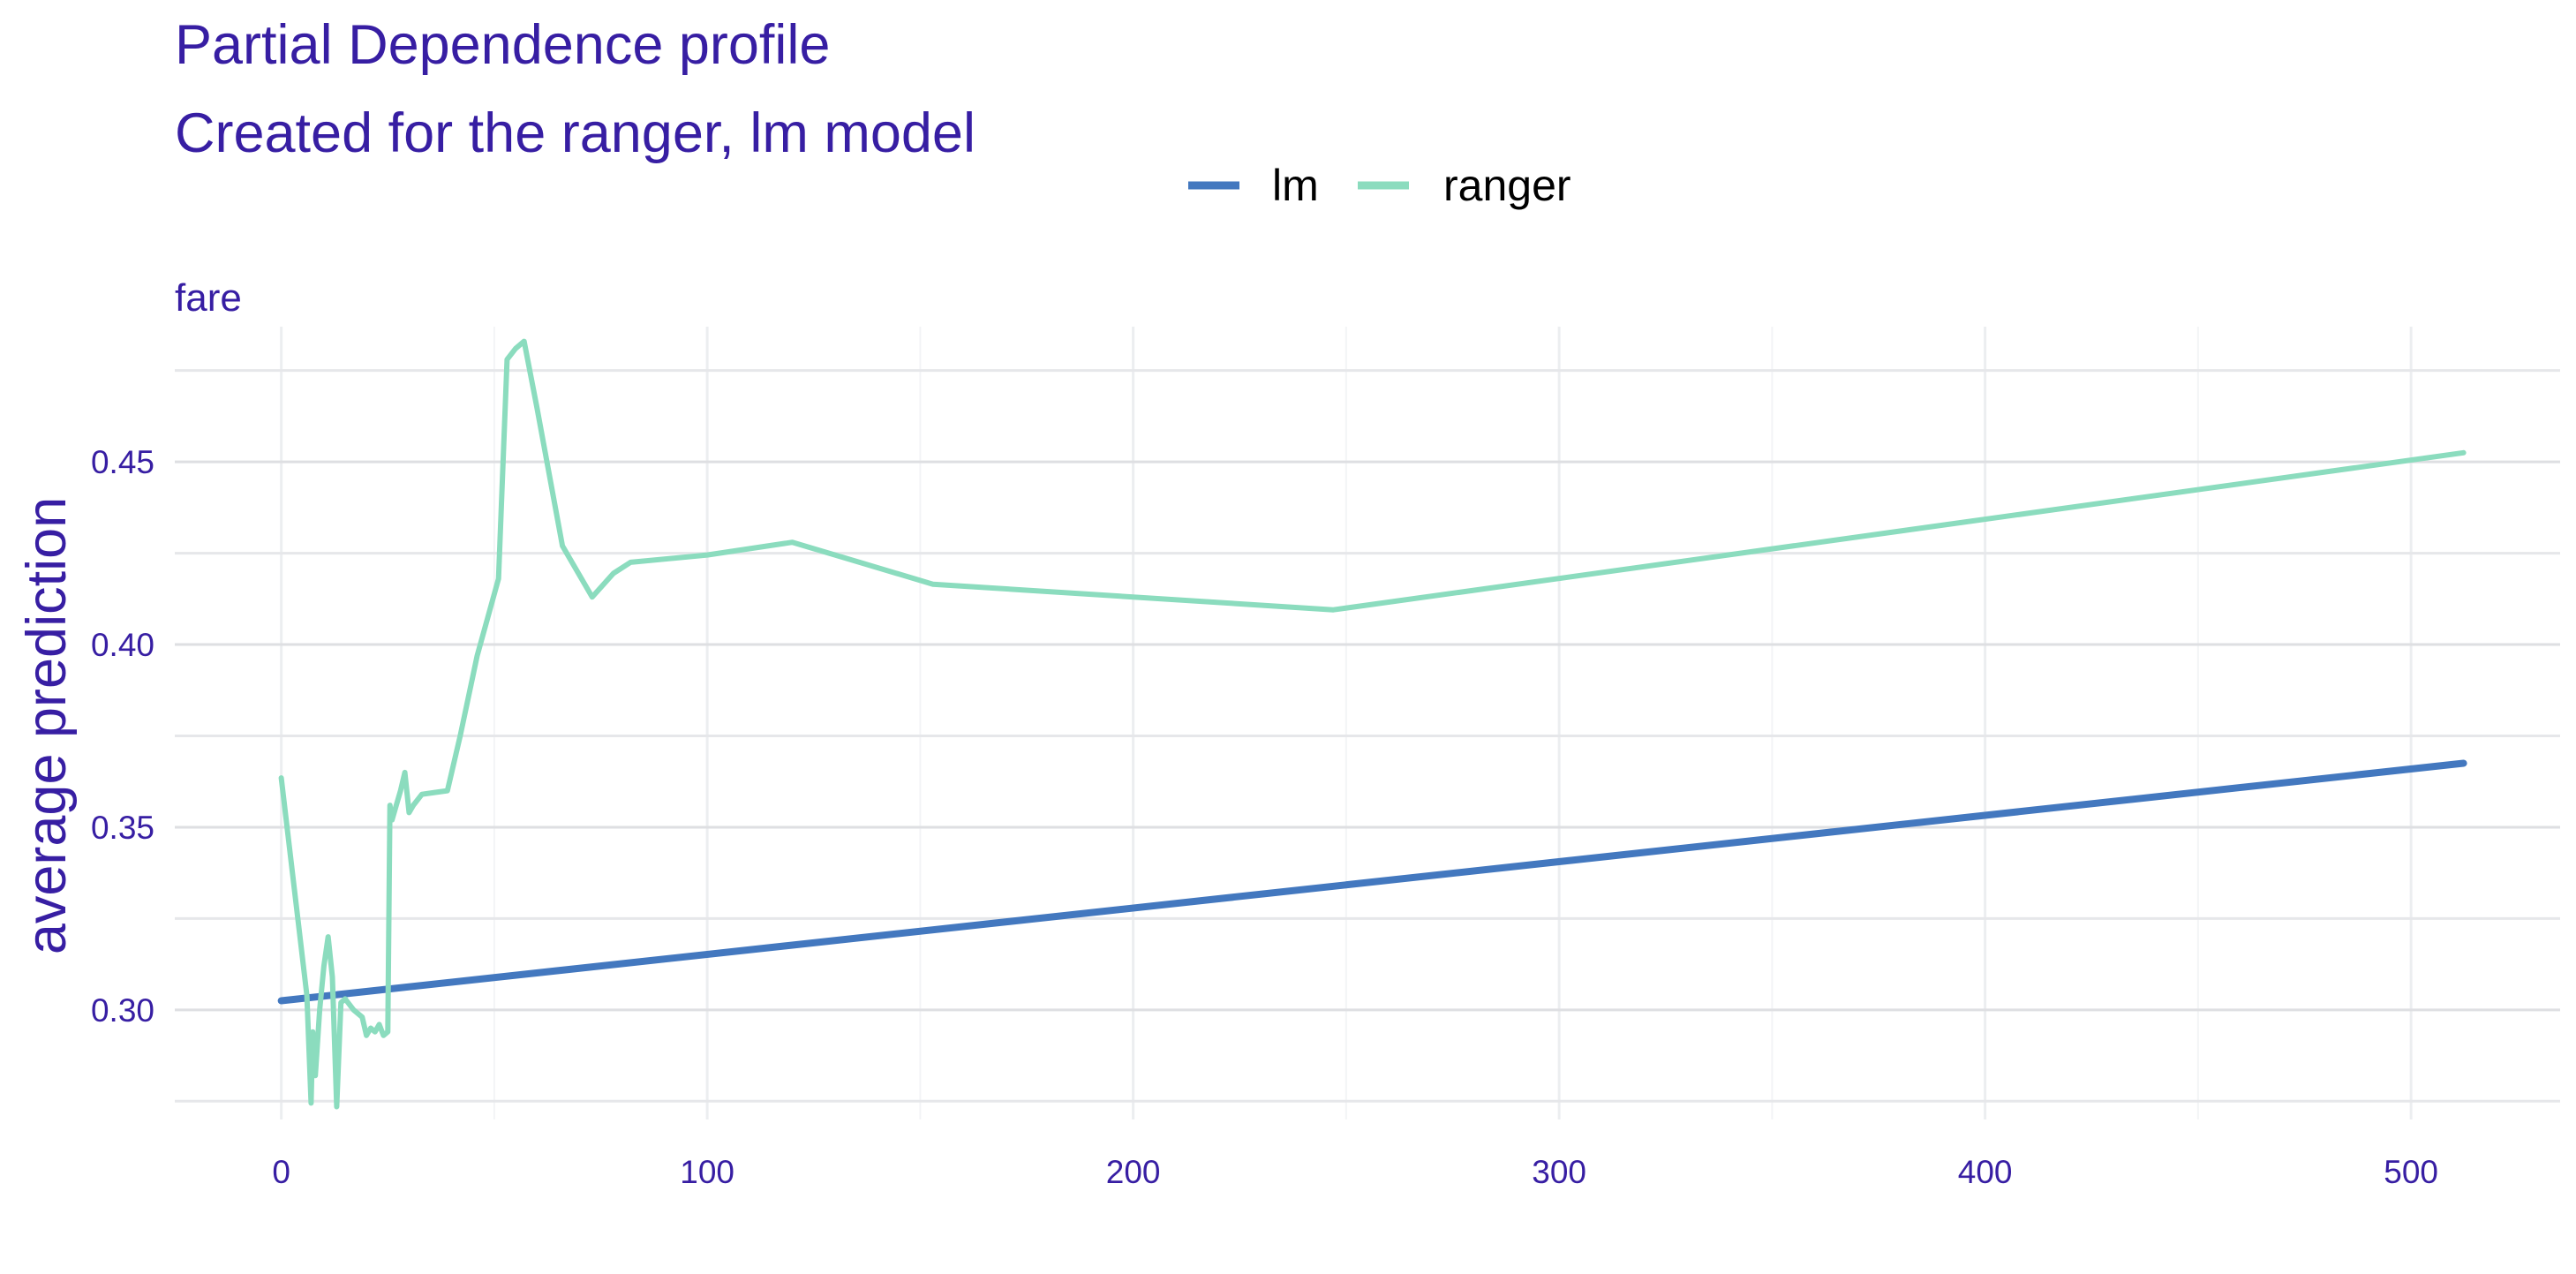  What do you see at coordinates (1133, 1172) in the screenshot?
I see `x-tick-label: 200` at bounding box center [1133, 1172].